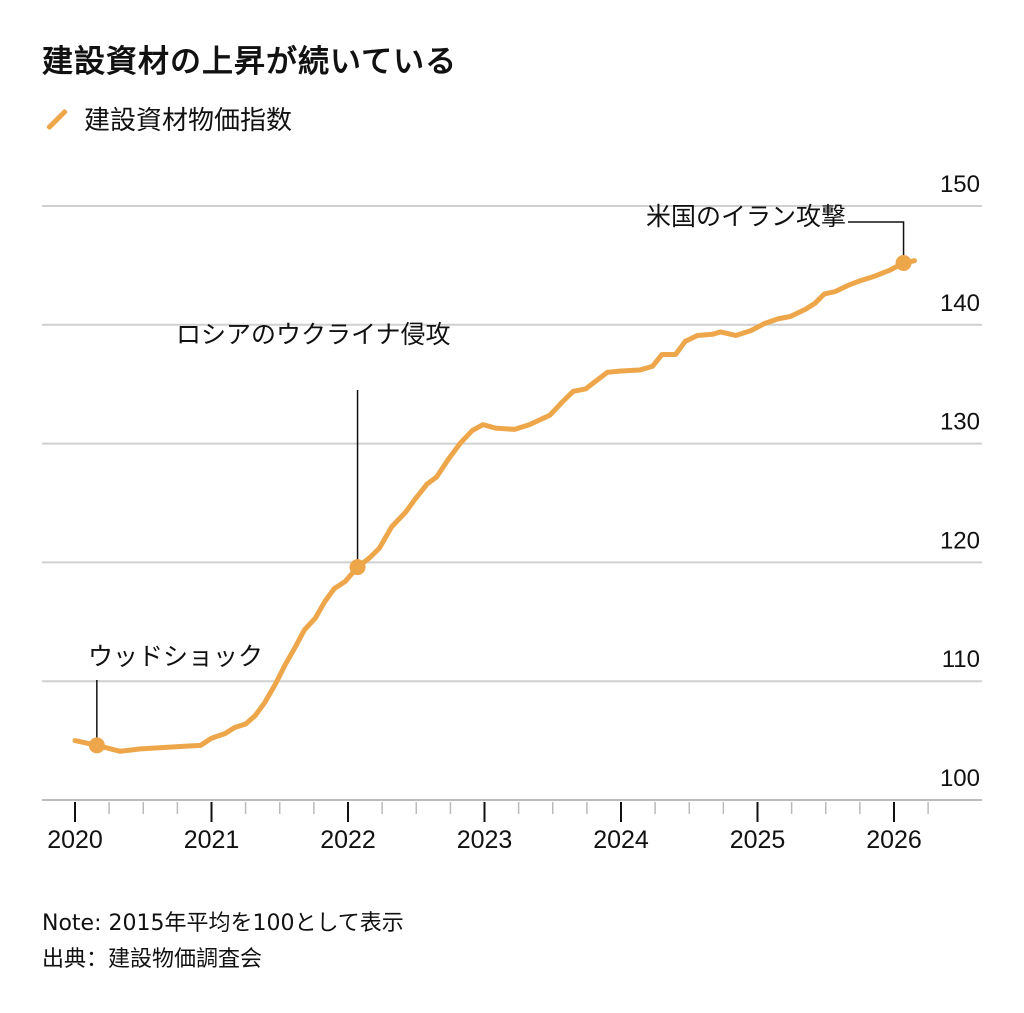 This screenshot has width=1024, height=1013. I want to click on y-tick-label: 140, so click(960, 303).